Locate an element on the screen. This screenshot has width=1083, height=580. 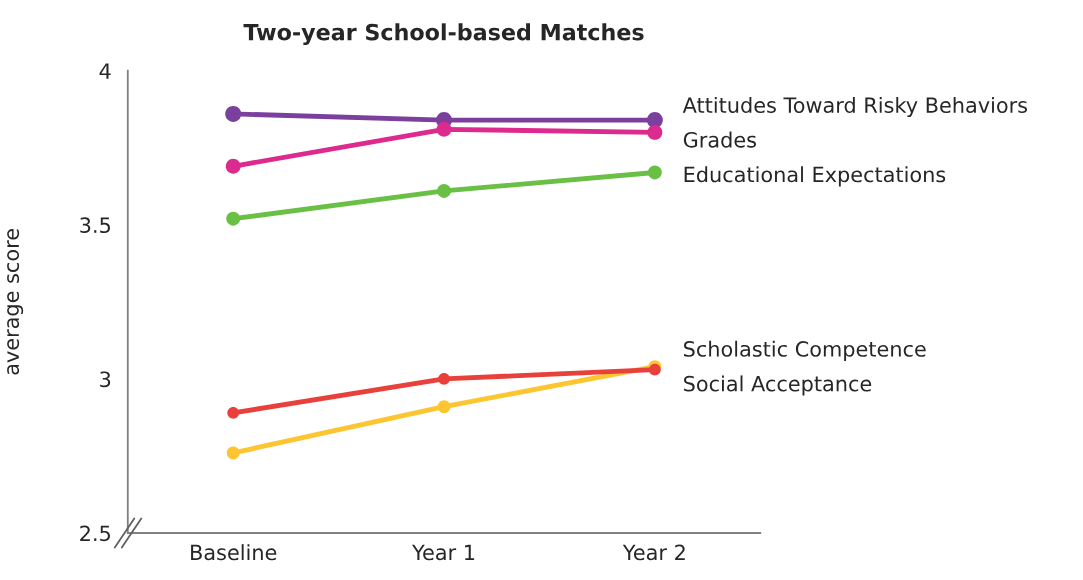
y-tick-label: 4 is located at coordinates (105, 71).